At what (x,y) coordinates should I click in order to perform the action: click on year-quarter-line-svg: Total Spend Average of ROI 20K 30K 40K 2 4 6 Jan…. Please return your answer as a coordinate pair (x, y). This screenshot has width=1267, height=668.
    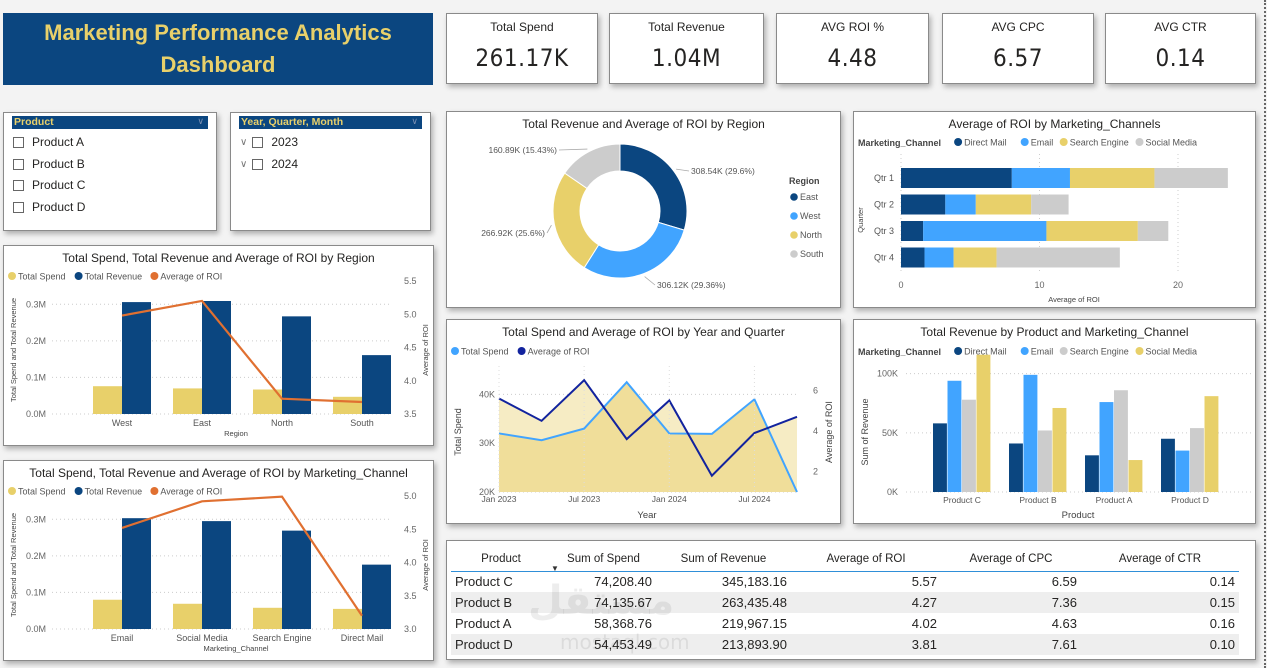
    Looking at the image, I should click on (642, 434).